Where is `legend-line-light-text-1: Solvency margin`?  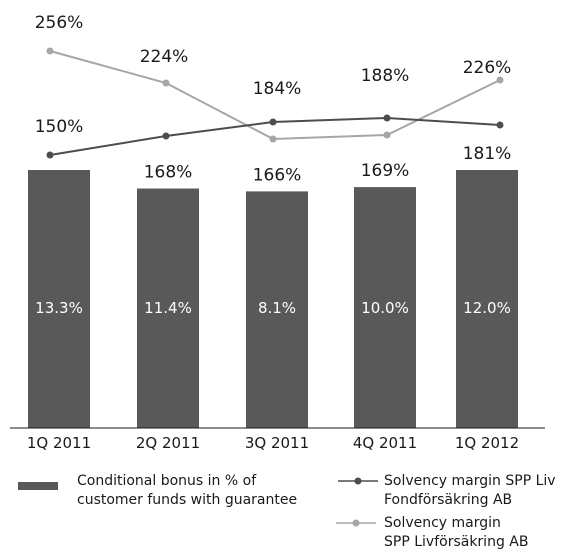
legend-line-light-text-1: Solvency margin is located at coordinates (442, 523).